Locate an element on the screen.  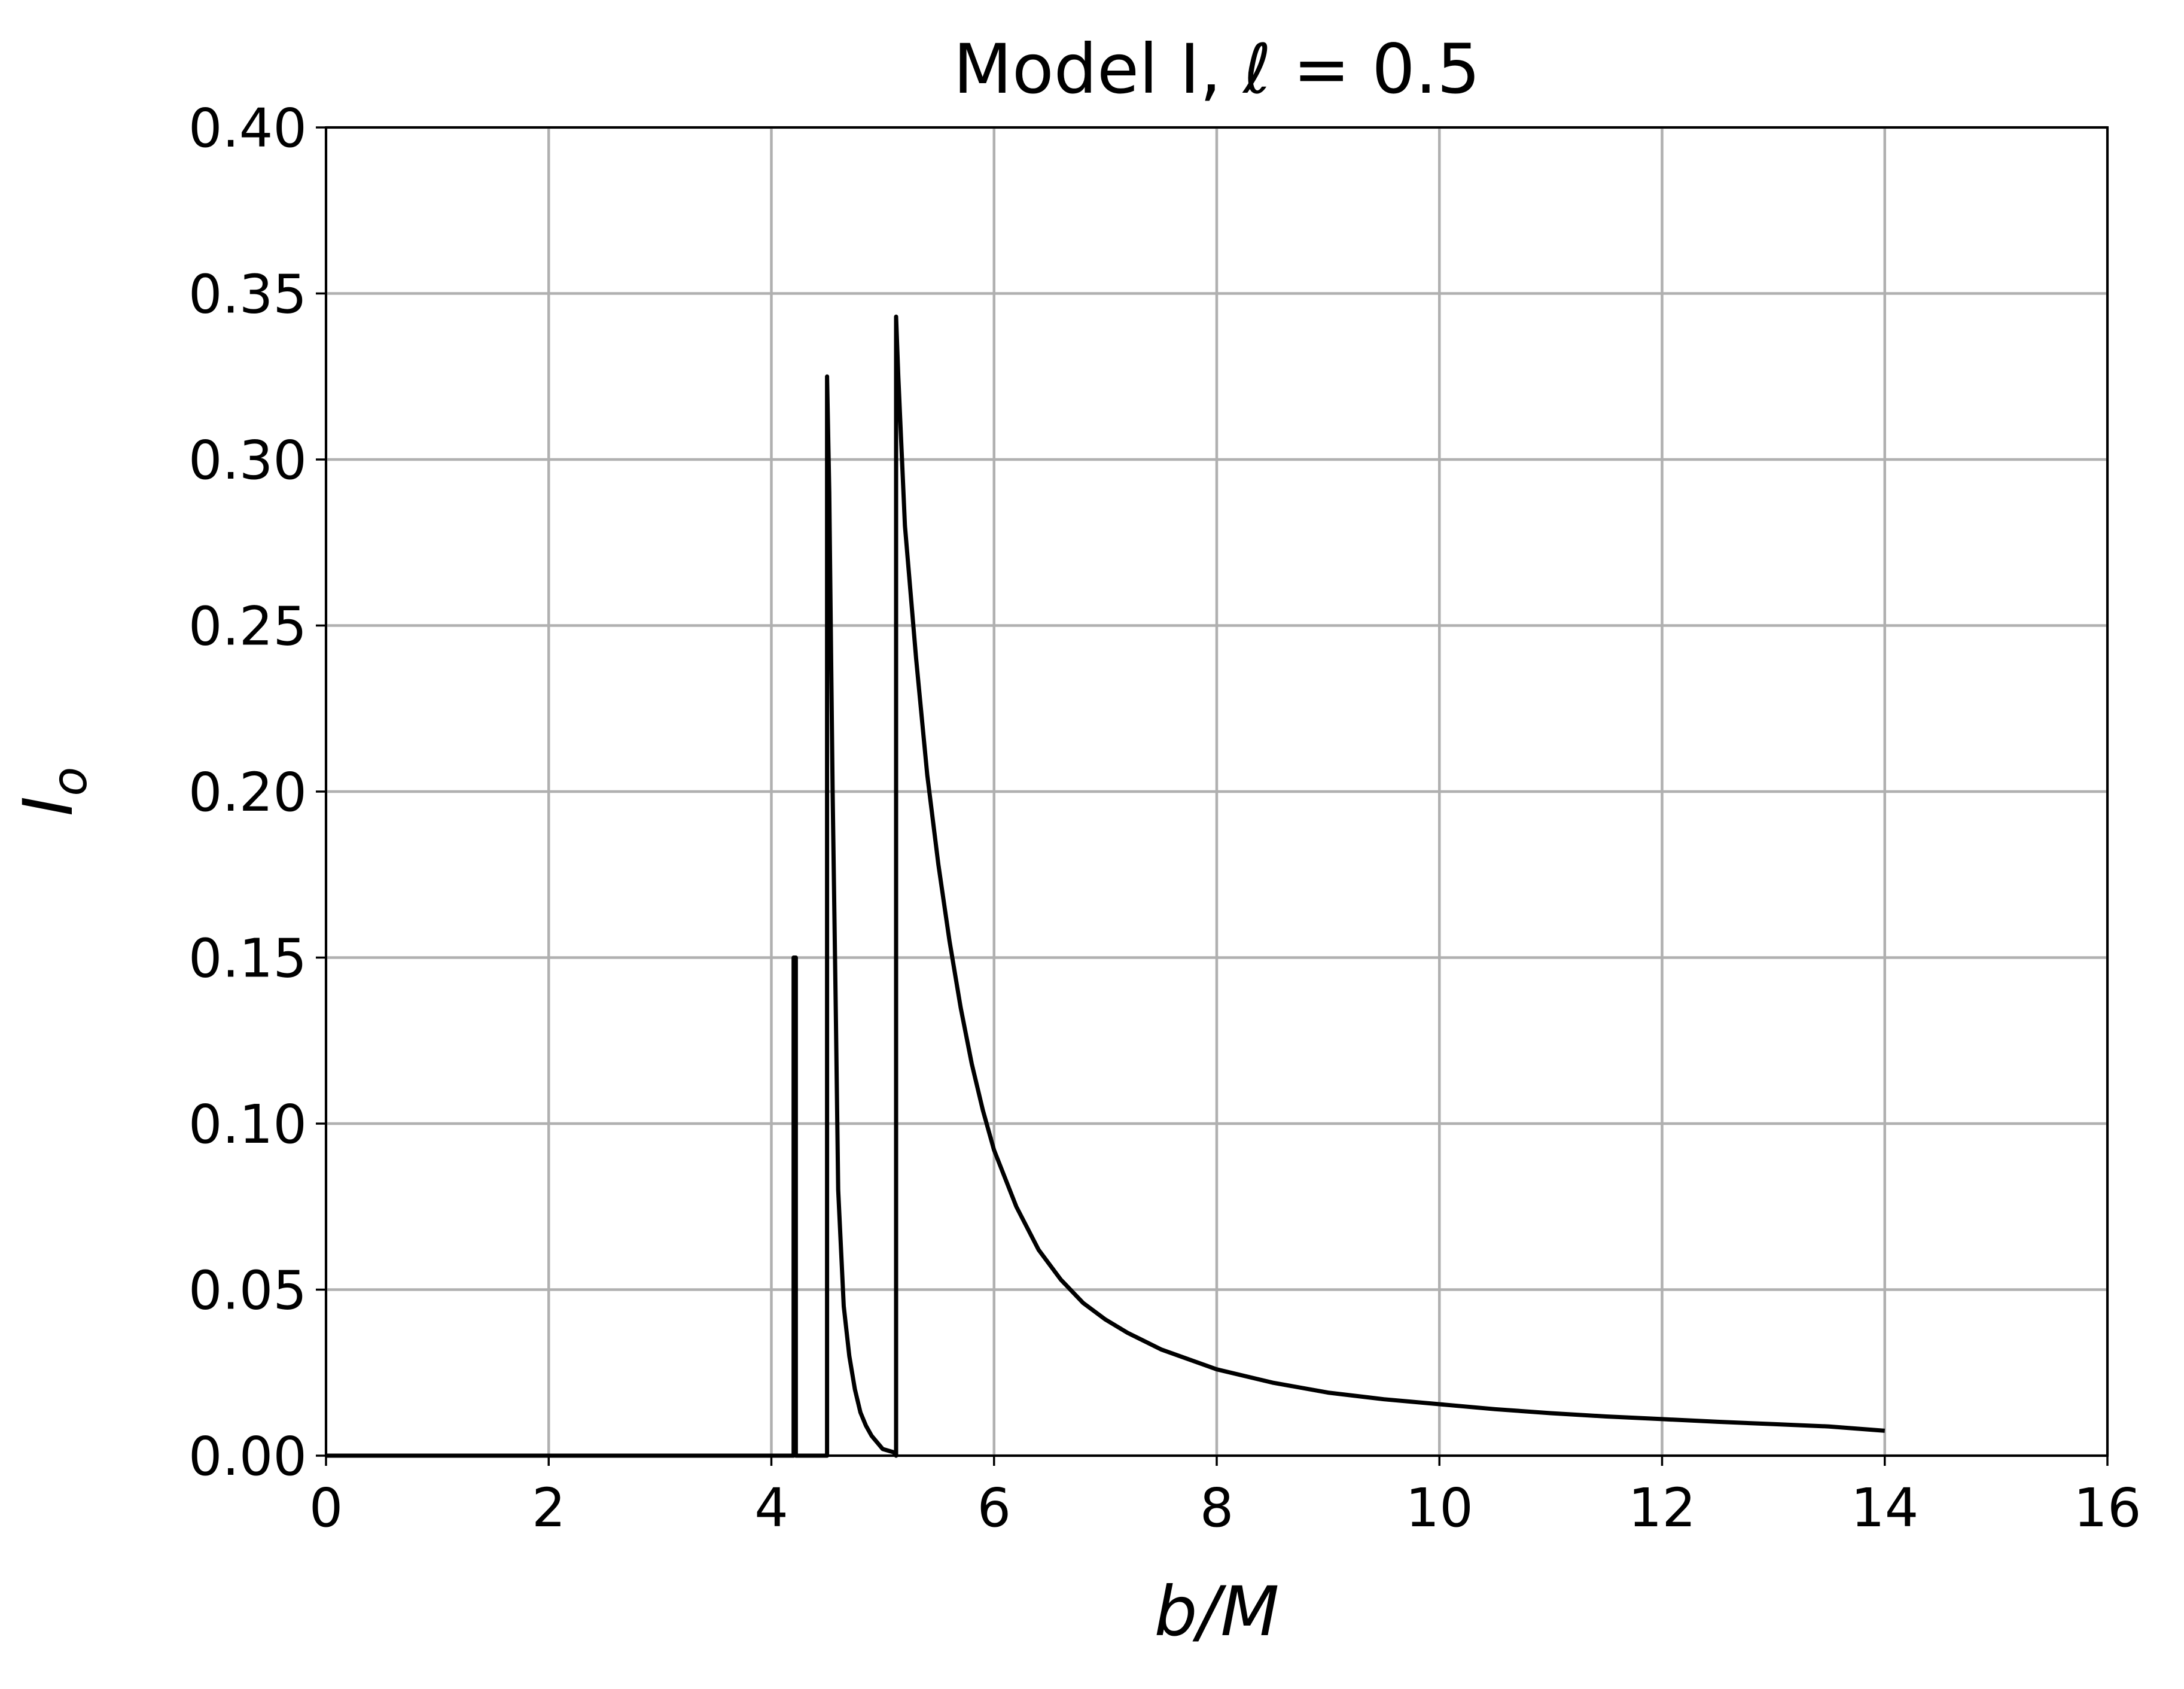
y-tick-label: 0.25 is located at coordinates (247, 626).